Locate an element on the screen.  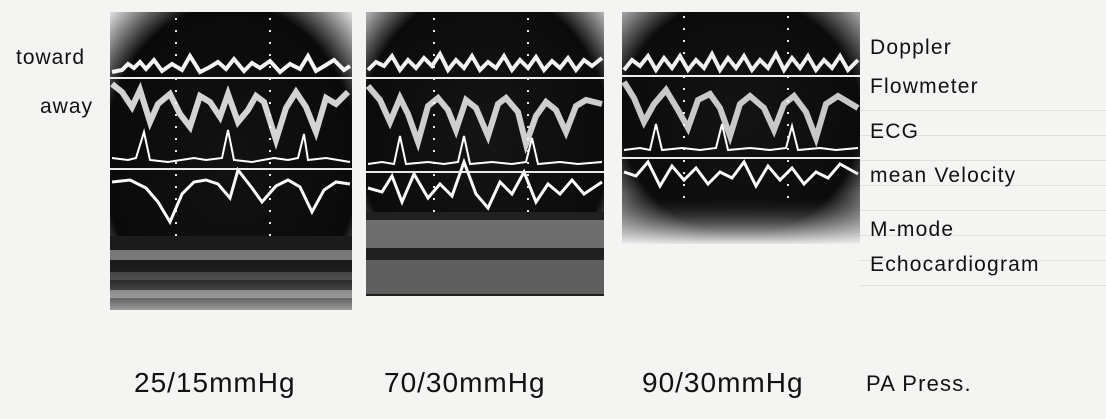
doppler-panel-3-image is located at coordinates (741, 128).